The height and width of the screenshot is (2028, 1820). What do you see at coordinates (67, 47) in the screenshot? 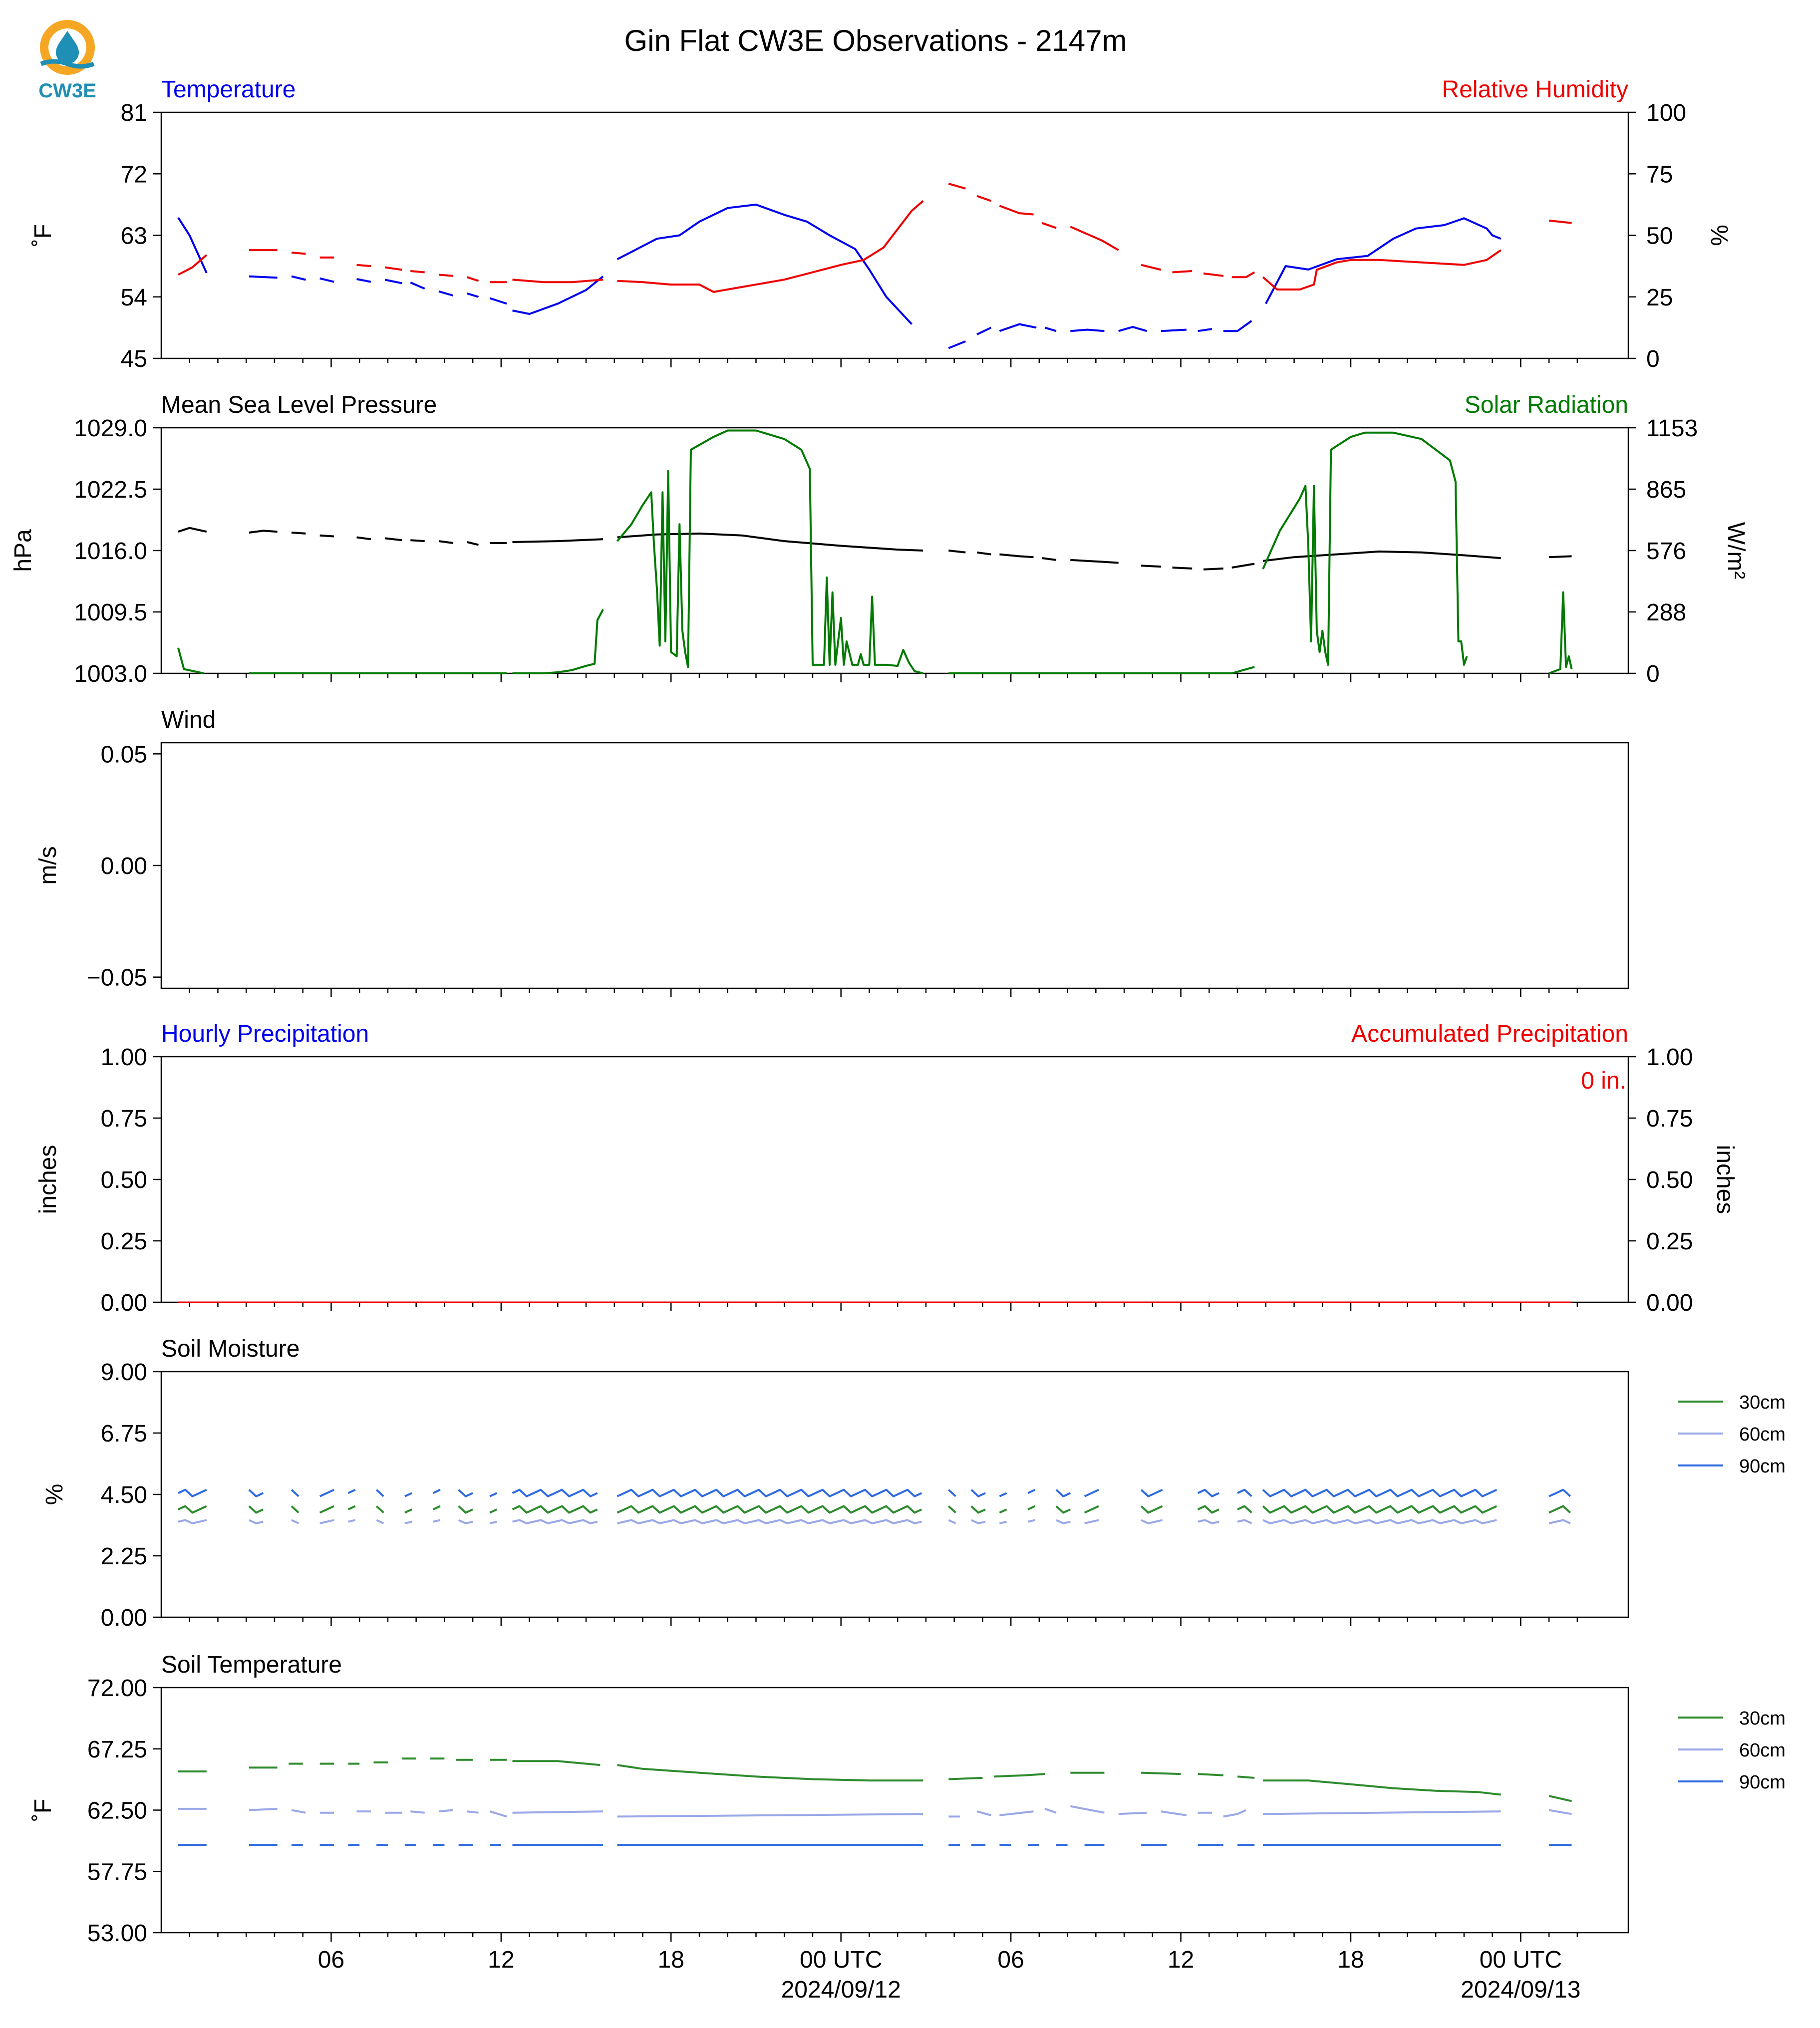
I see `water-drop-icon` at bounding box center [67, 47].